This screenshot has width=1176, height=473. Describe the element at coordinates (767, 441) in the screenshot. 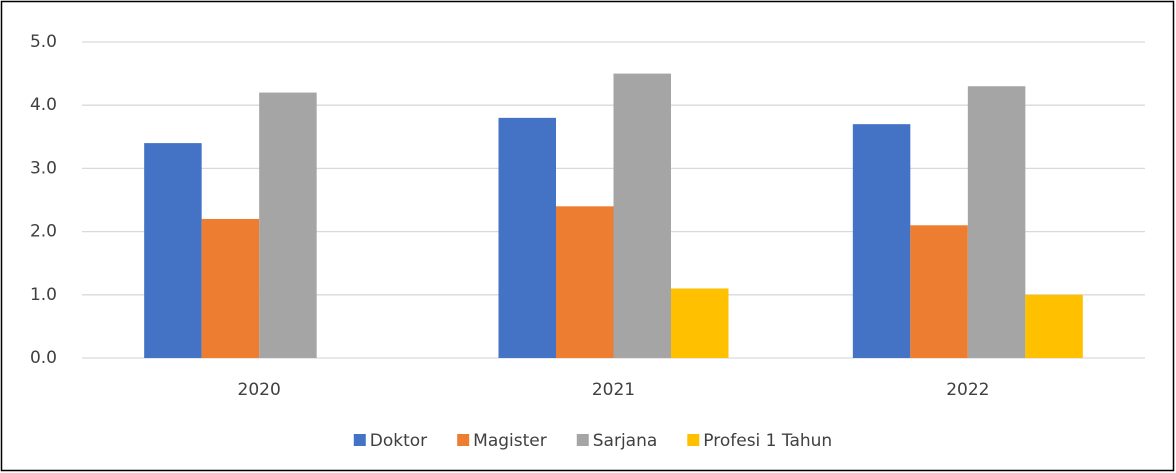

I see `legend-label: Profesi 1 Tahun` at that location.